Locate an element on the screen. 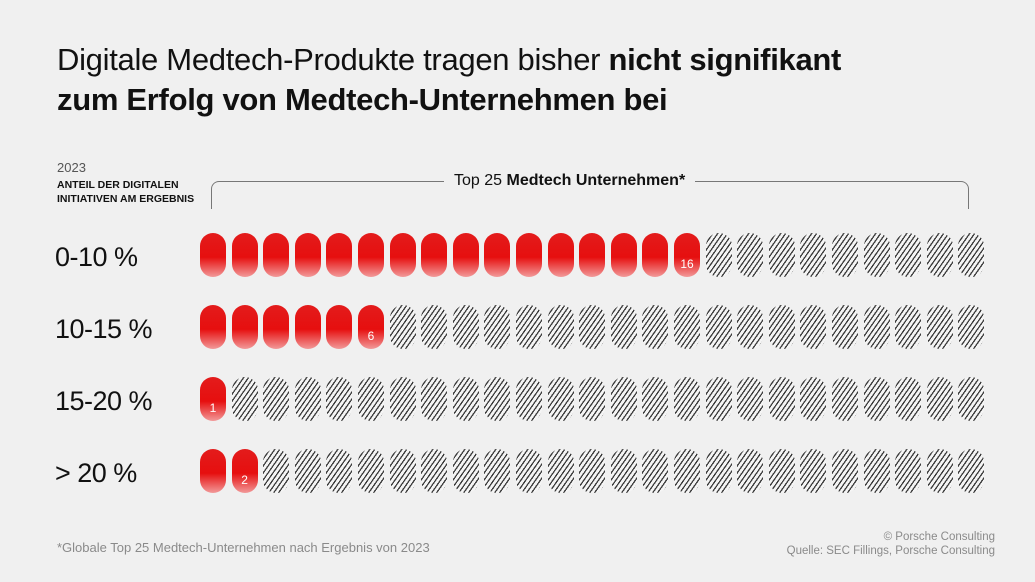  title-bold-a: nicht signifikant is located at coordinates (725, 59).